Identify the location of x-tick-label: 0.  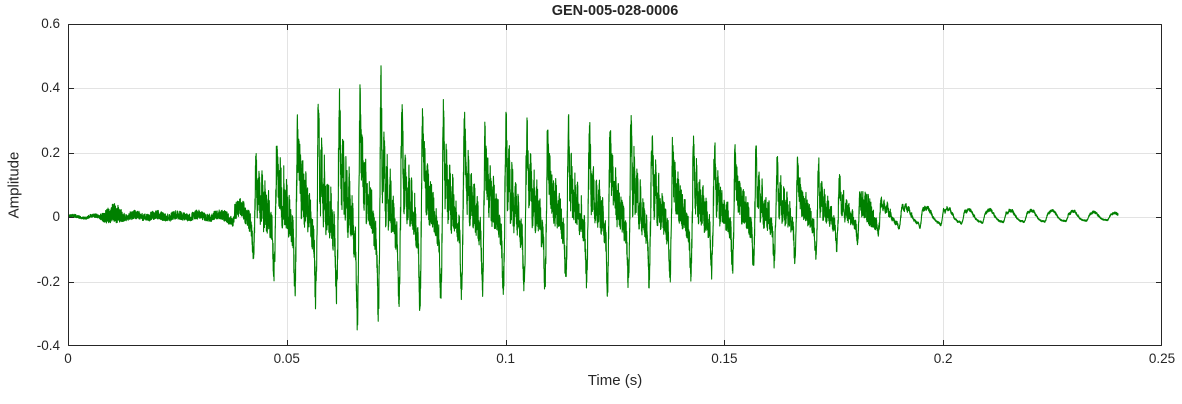
(68, 358).